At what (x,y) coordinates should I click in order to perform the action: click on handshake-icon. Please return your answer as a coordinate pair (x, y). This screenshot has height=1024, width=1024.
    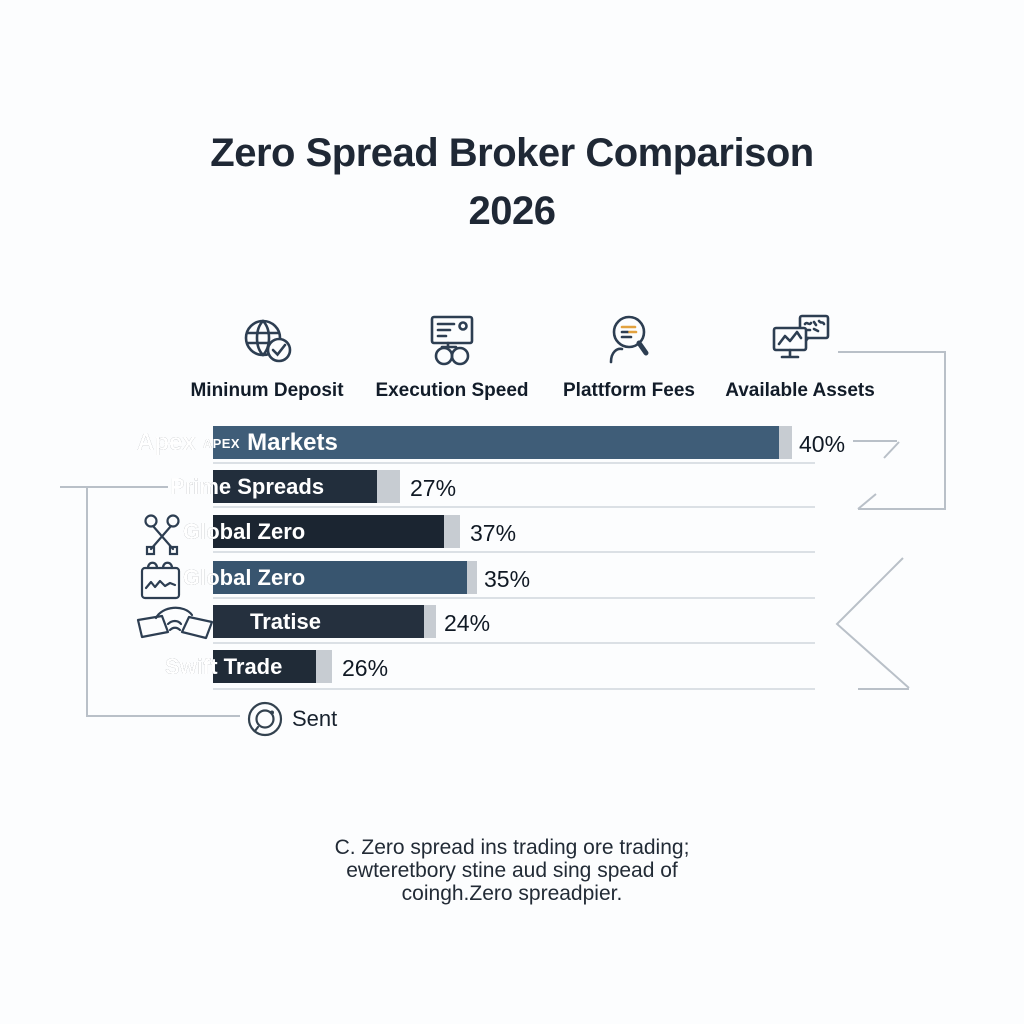
    Looking at the image, I should click on (175, 623).